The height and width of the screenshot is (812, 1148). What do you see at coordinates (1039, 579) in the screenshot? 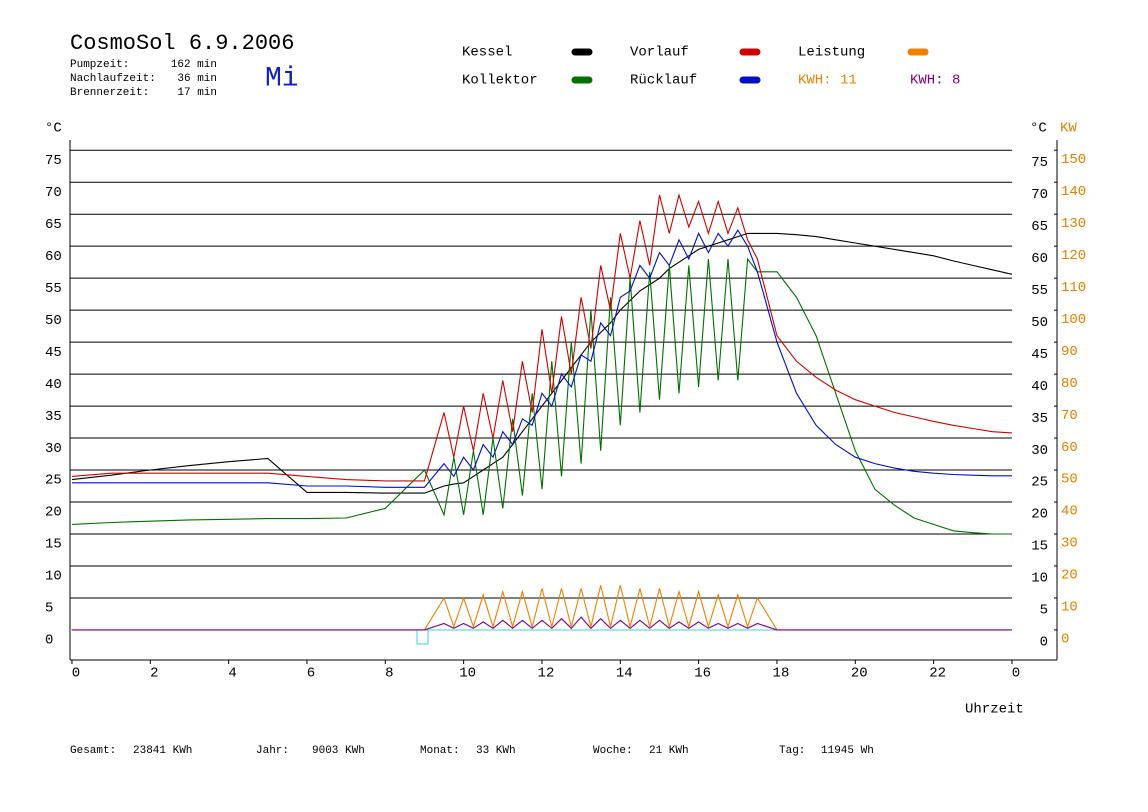
I see `y-tick-label-right: 10` at bounding box center [1039, 579].